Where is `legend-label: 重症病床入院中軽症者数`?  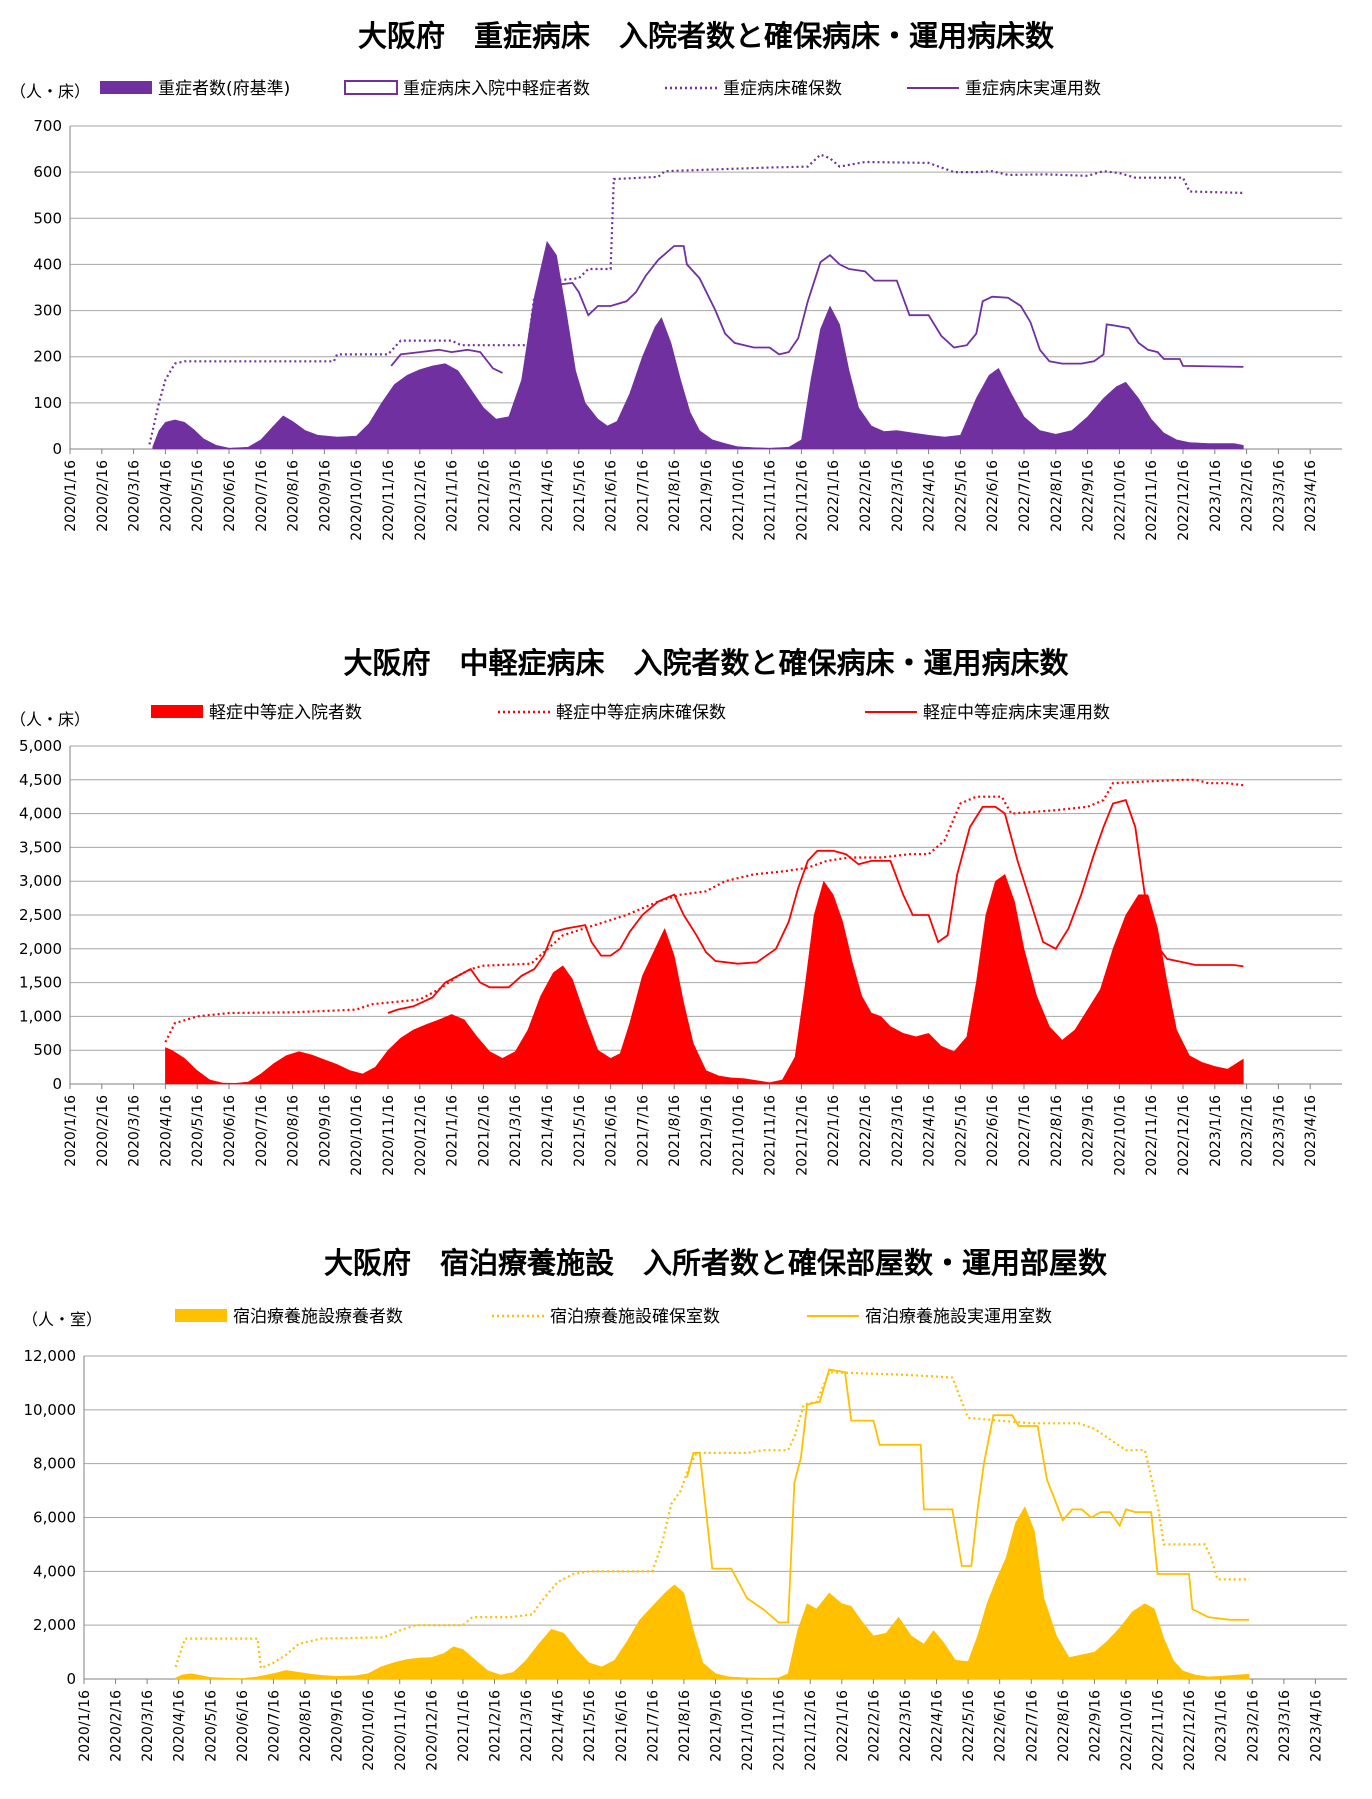 legend-label: 重症病床入院中軽症者数 is located at coordinates (496, 89).